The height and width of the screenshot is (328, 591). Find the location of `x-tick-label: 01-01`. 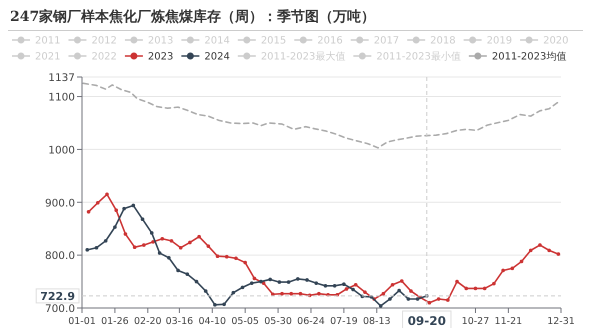

x-tick-label: 01-01 is located at coordinates (82, 321).